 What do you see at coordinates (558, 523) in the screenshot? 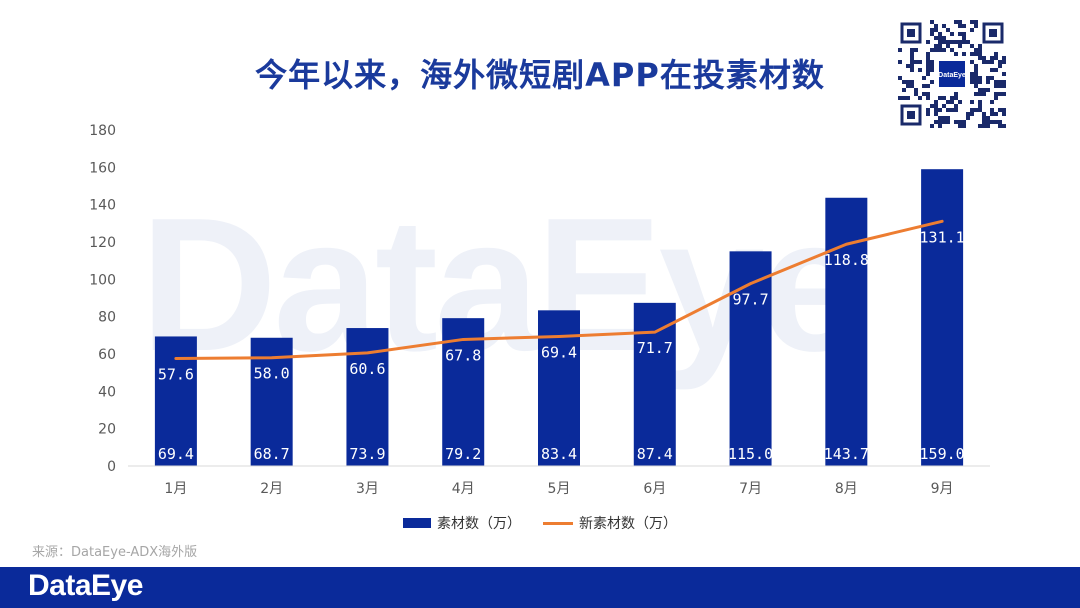
I see `legend-swatch-line` at bounding box center [558, 523].